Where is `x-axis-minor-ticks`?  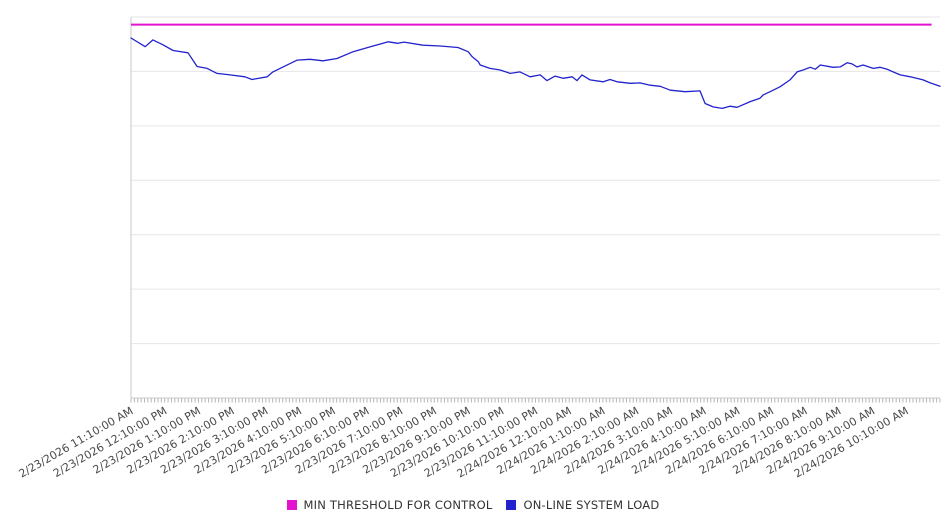
x-axis-minor-ticks is located at coordinates (535, 400).